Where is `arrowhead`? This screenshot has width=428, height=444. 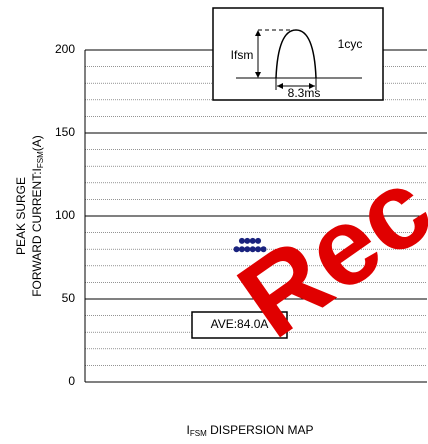
arrowhead is located at coordinates (258, 54).